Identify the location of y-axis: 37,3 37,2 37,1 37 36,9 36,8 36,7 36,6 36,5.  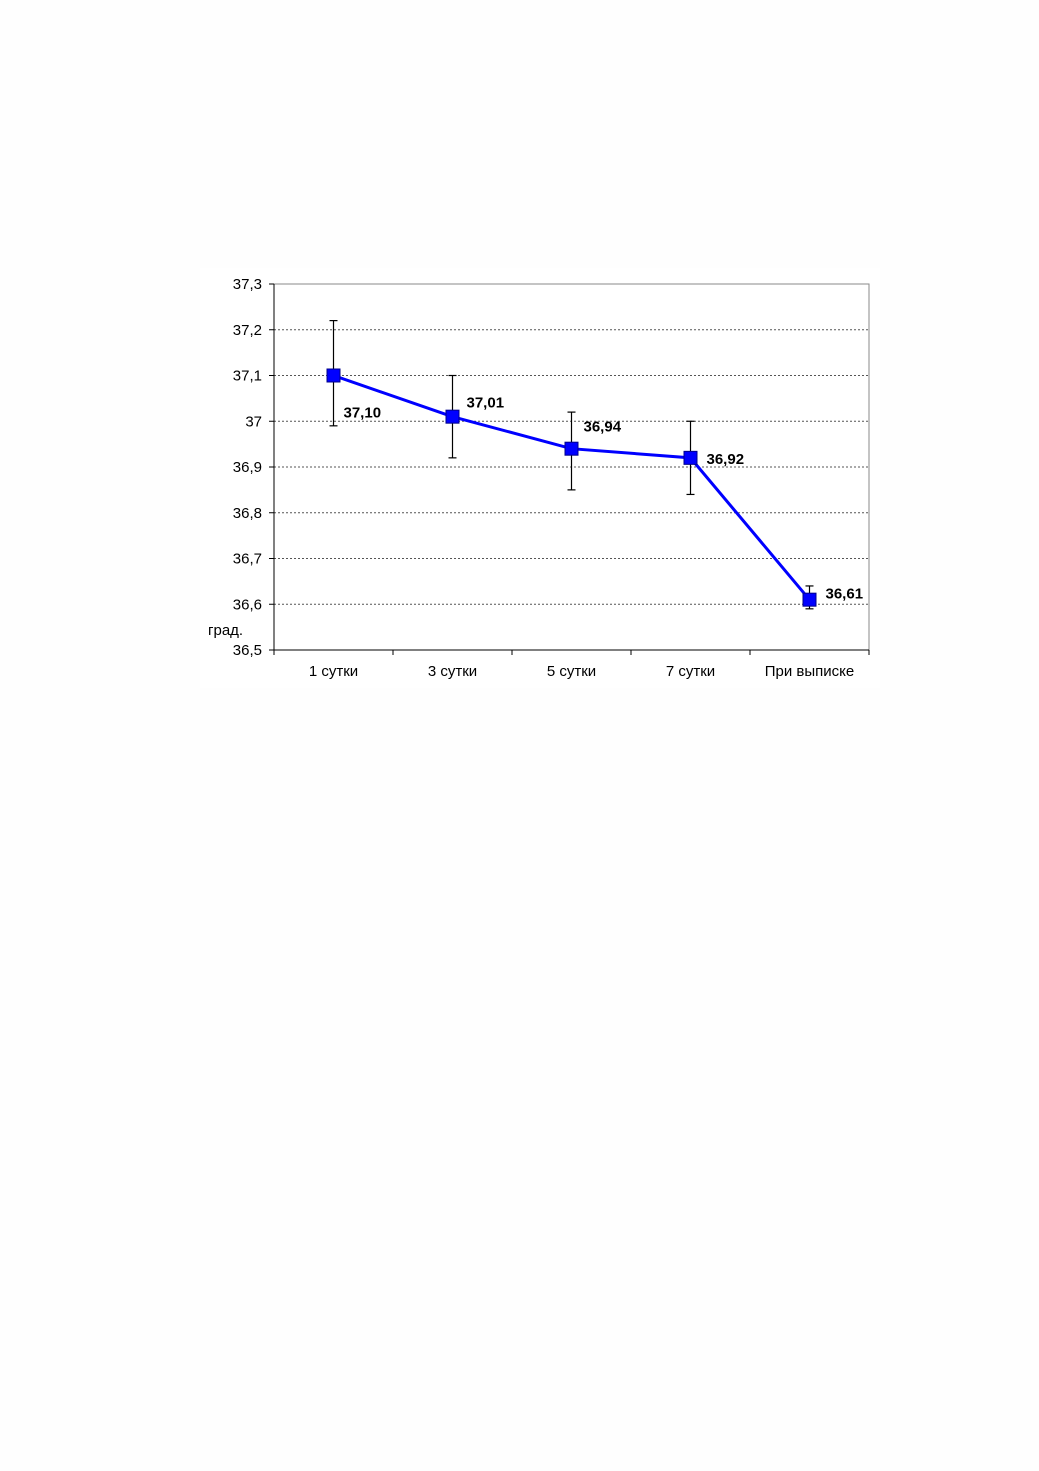
(254, 467).